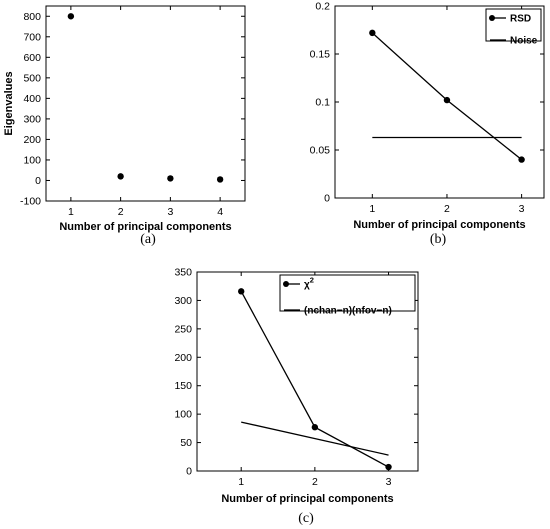 The image size is (550, 529). Describe the element at coordinates (145, 103) in the screenshot. I see `plot-frame` at that location.